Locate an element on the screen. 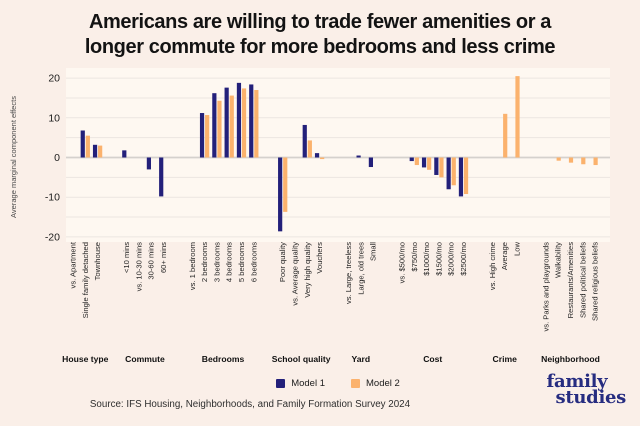  group-label: Crime is located at coordinates (505, 359).